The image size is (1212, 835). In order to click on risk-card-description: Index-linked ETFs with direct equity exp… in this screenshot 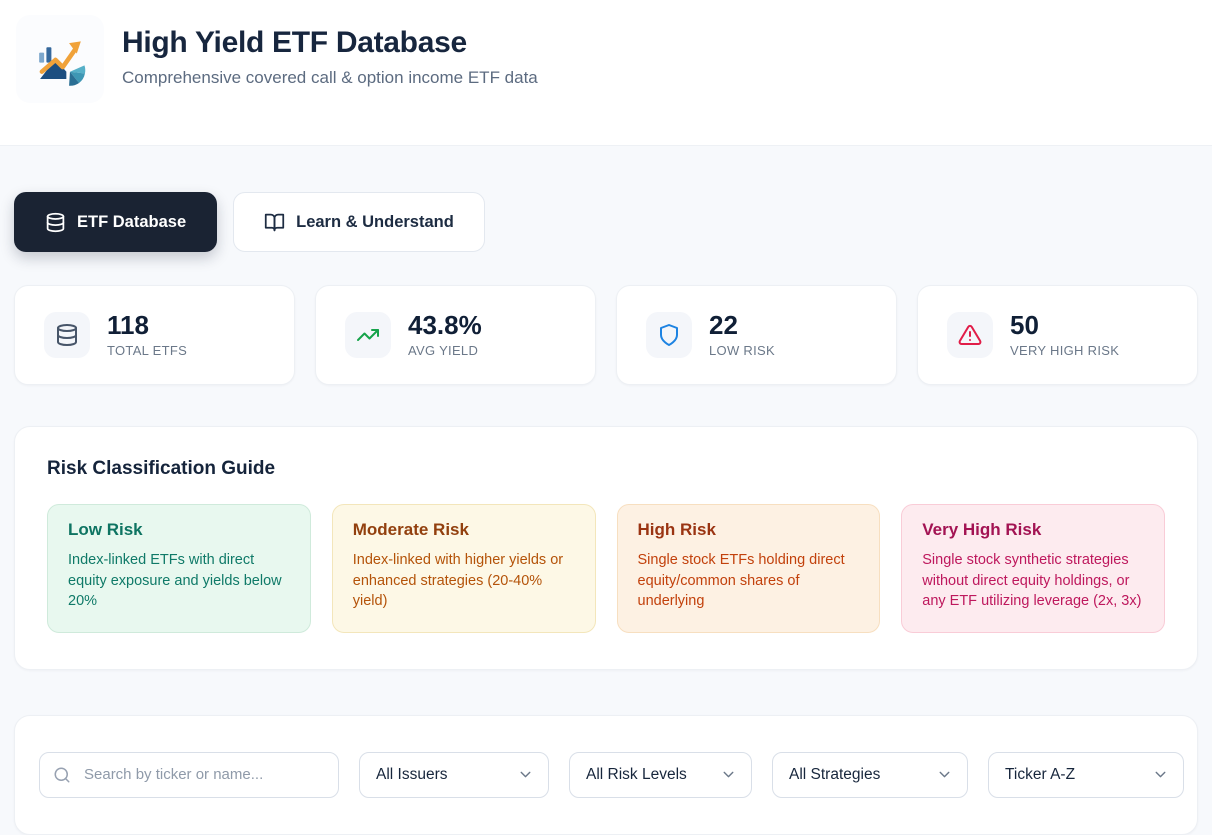, I will do `click(175, 581)`.